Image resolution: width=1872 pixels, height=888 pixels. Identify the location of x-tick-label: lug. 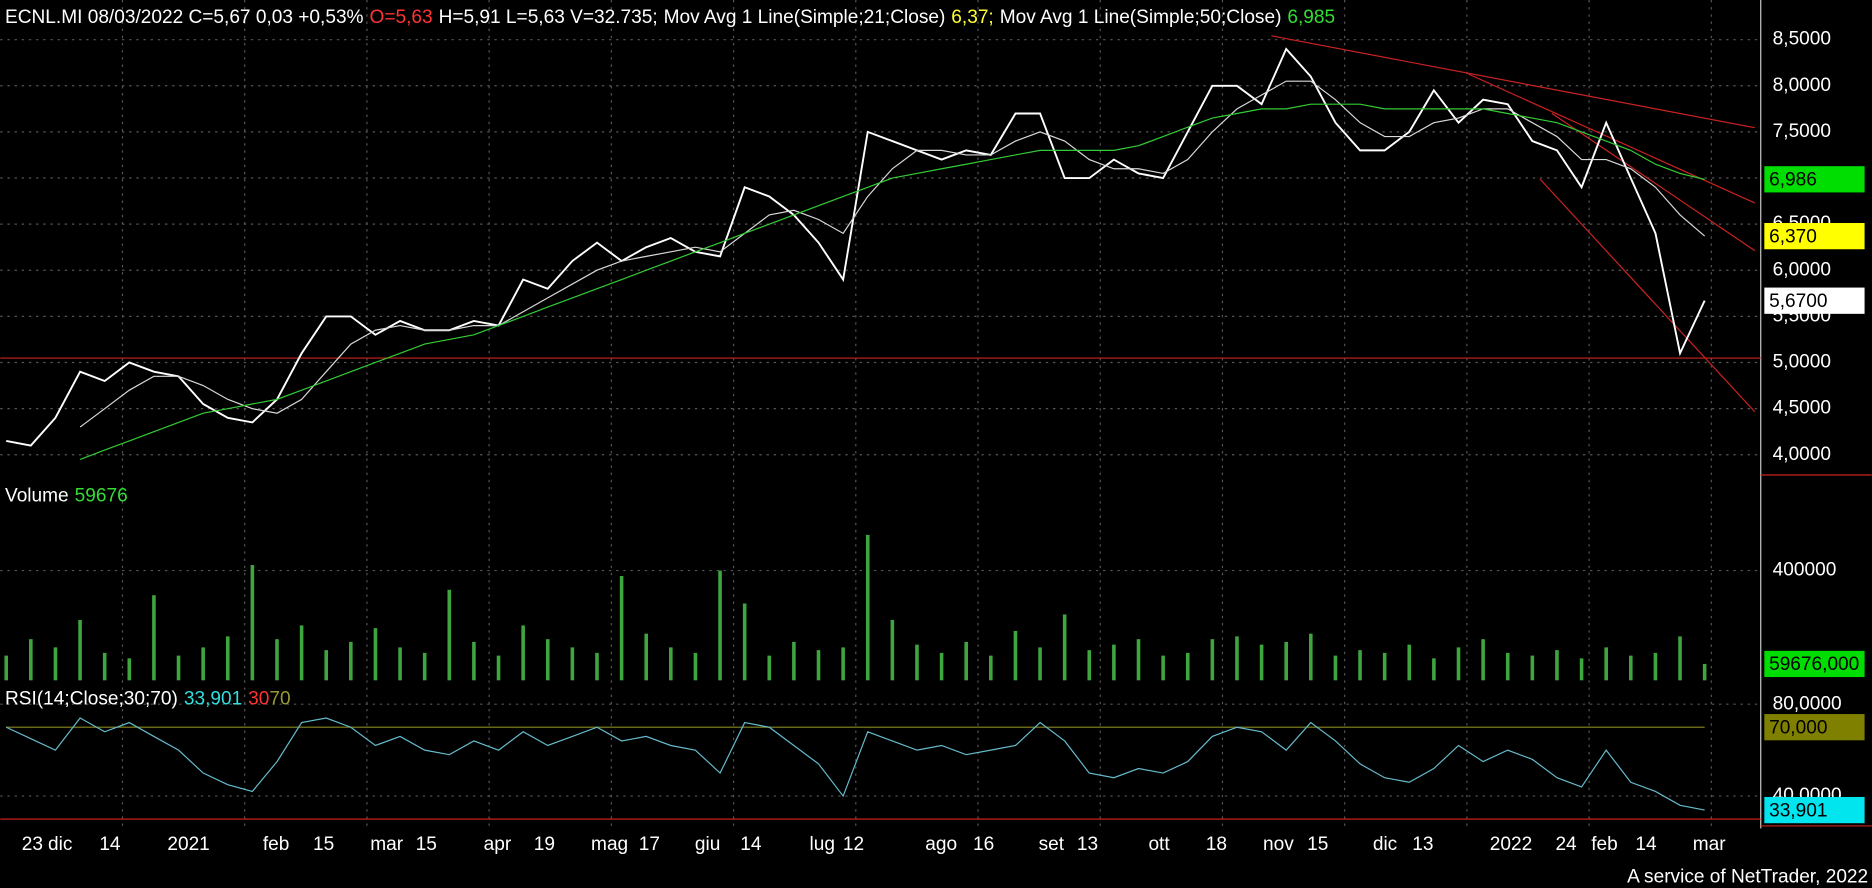
(821, 844).